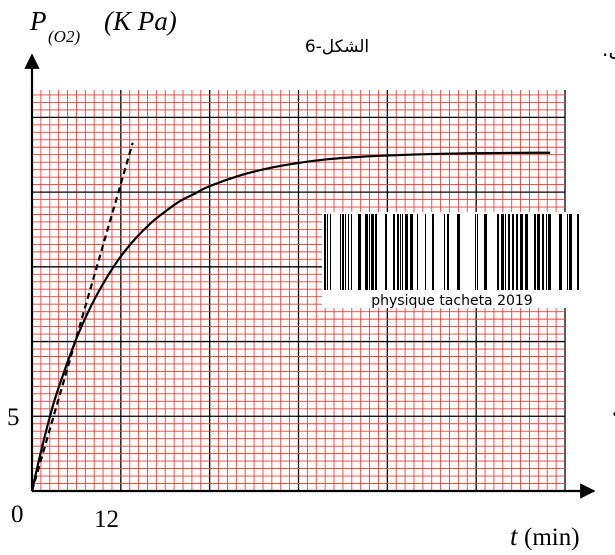 Image resolution: width=615 pixels, height=555 pixels. What do you see at coordinates (106, 519) in the screenshot?
I see `x-tick-label-12: 12` at bounding box center [106, 519].